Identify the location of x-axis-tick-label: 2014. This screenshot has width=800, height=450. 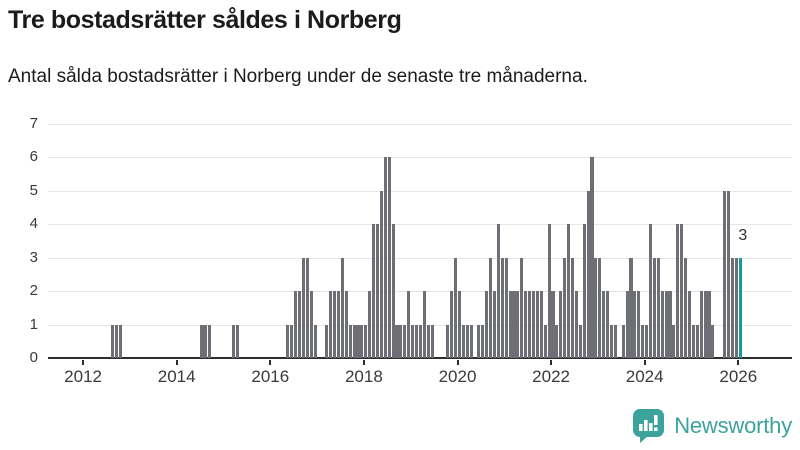
(176, 376).